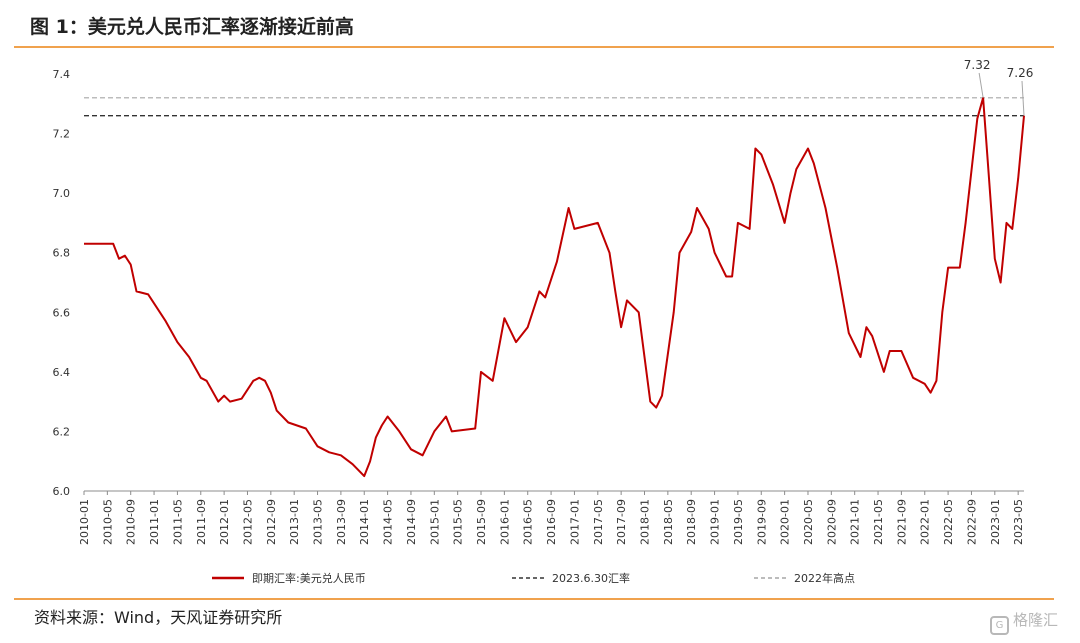 This screenshot has width=1080, height=643. Describe the element at coordinates (644, 522) in the screenshot. I see `x-tick-label: 2018-01` at that location.